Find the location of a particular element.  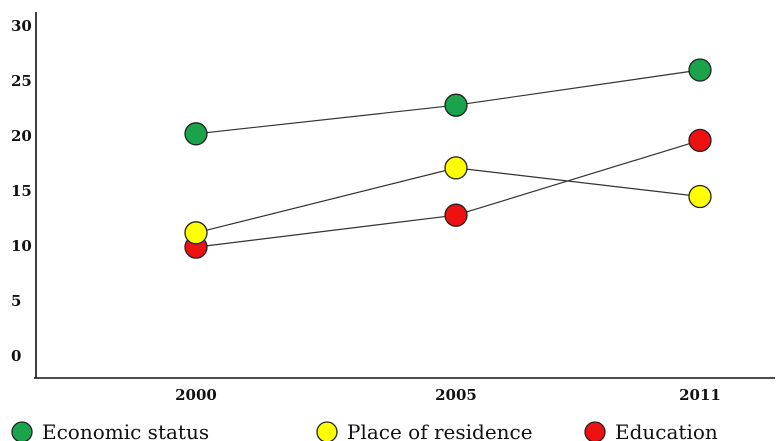

y-tick-labels: 0 5 10 15 20 25 30 is located at coordinates (21, 191).